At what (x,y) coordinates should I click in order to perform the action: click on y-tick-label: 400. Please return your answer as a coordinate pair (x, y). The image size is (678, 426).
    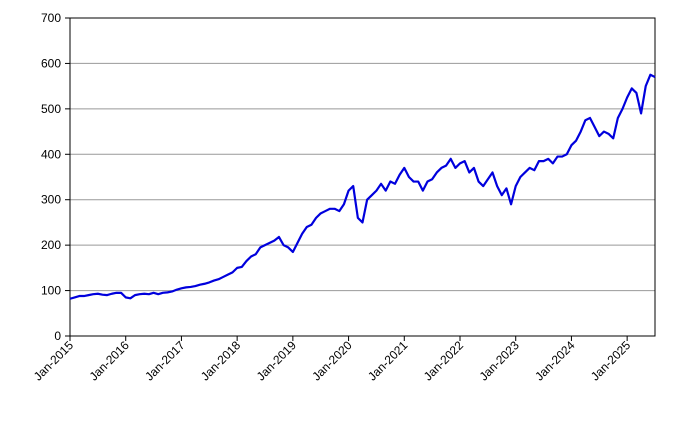
    Looking at the image, I should click on (51, 154).